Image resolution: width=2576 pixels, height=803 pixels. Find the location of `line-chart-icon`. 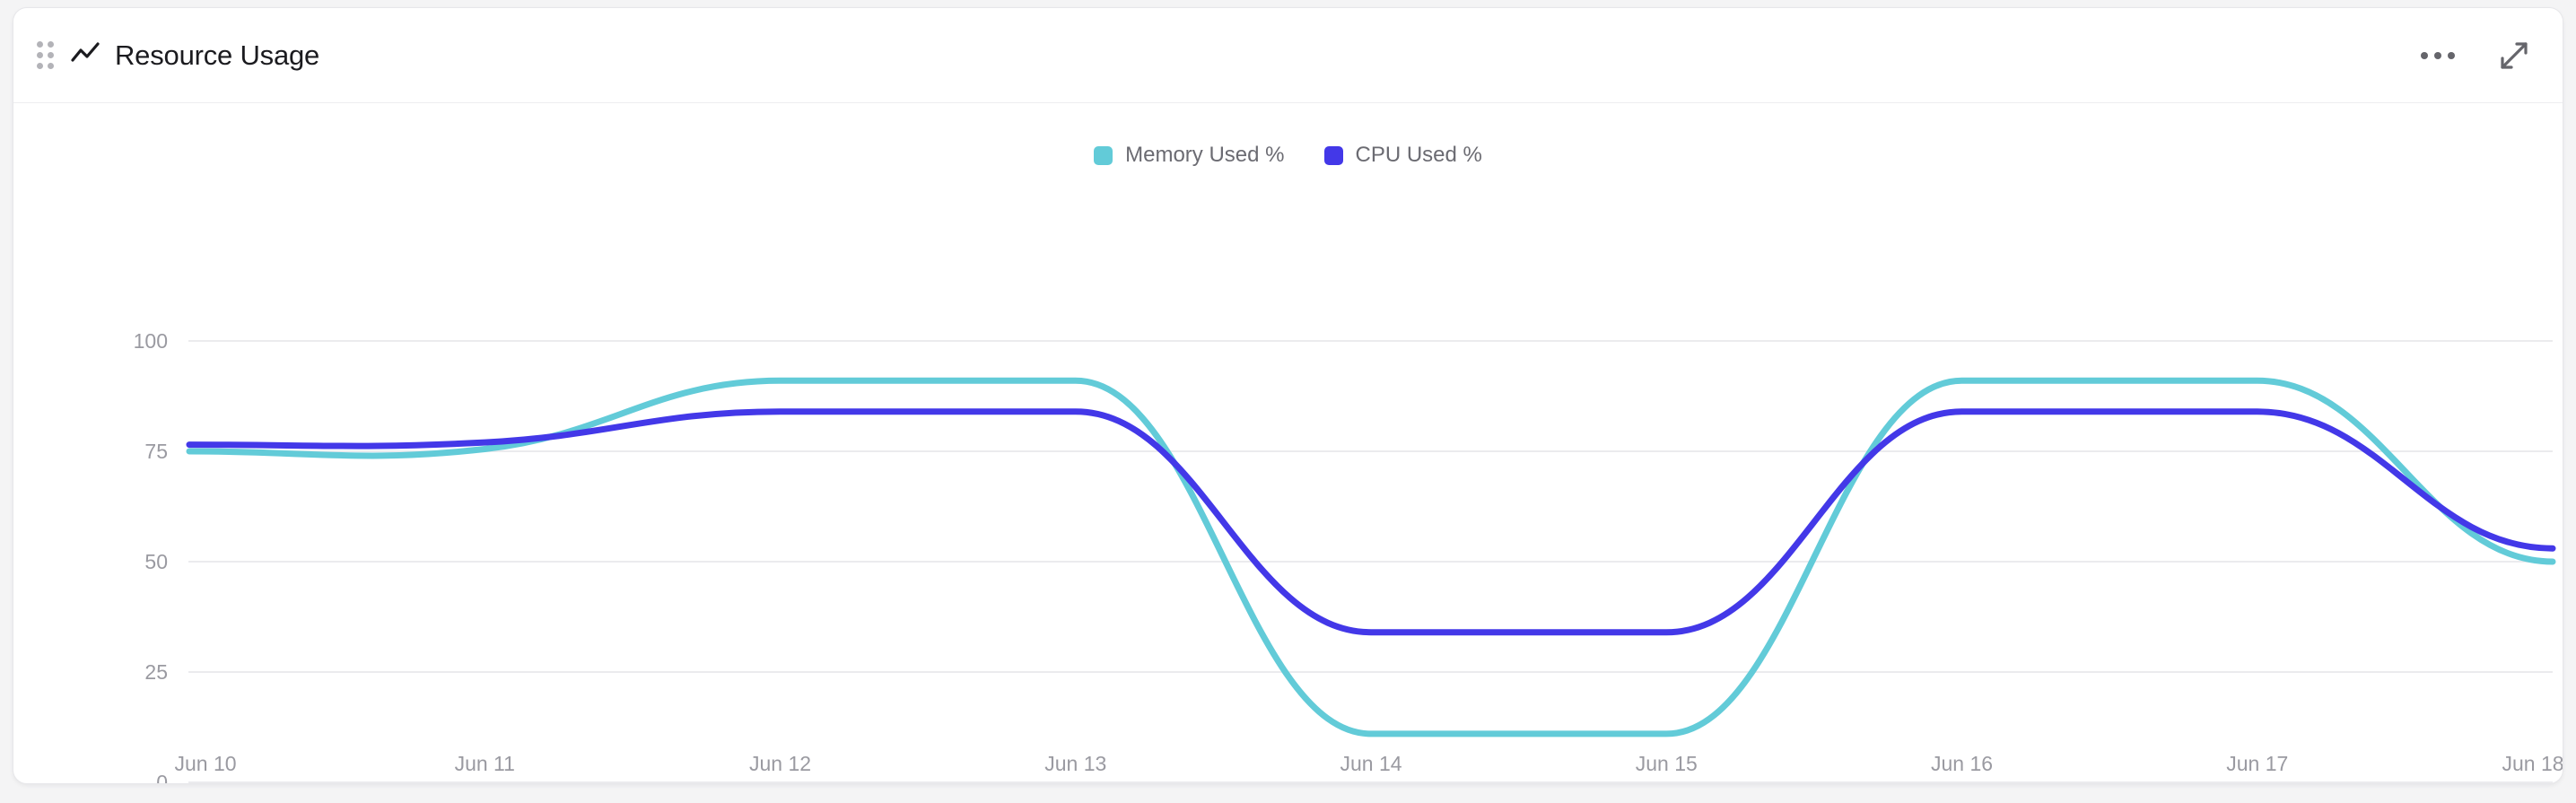

line-chart-icon is located at coordinates (85, 55).